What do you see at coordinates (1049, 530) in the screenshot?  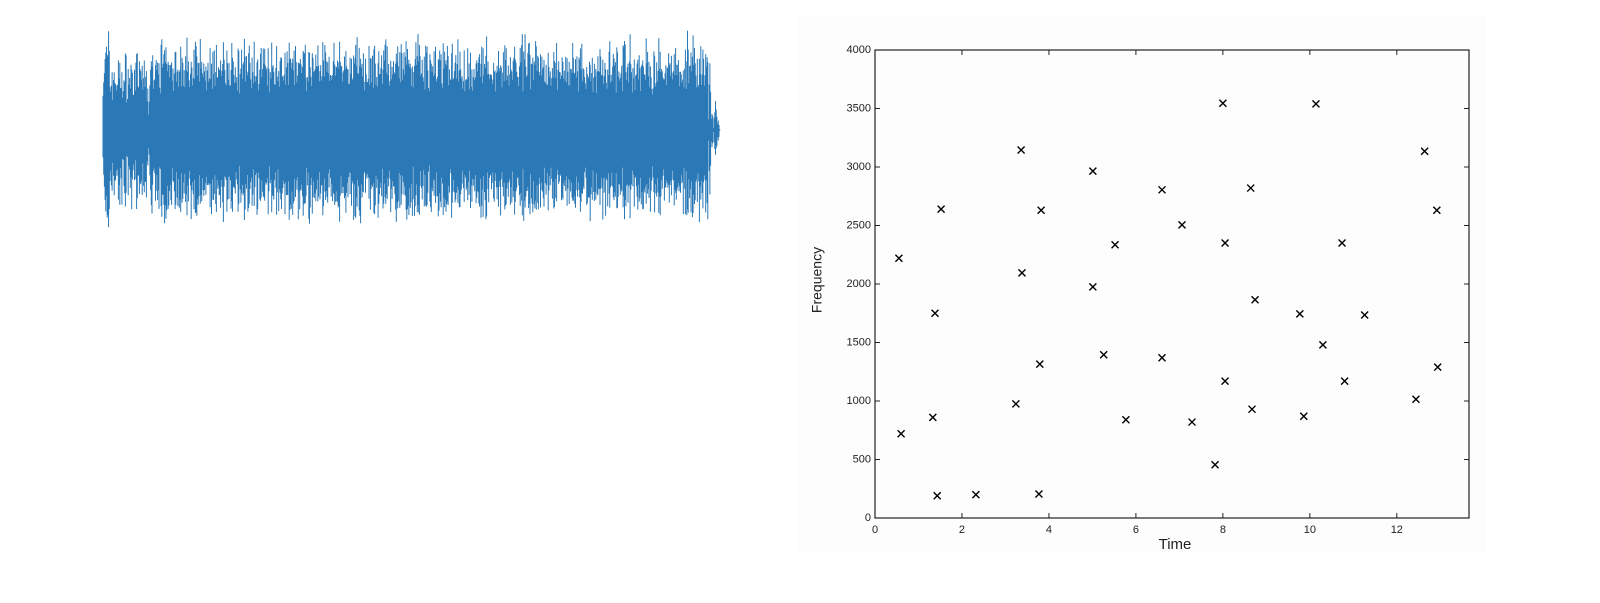 I see `x-tick-label: 4` at bounding box center [1049, 530].